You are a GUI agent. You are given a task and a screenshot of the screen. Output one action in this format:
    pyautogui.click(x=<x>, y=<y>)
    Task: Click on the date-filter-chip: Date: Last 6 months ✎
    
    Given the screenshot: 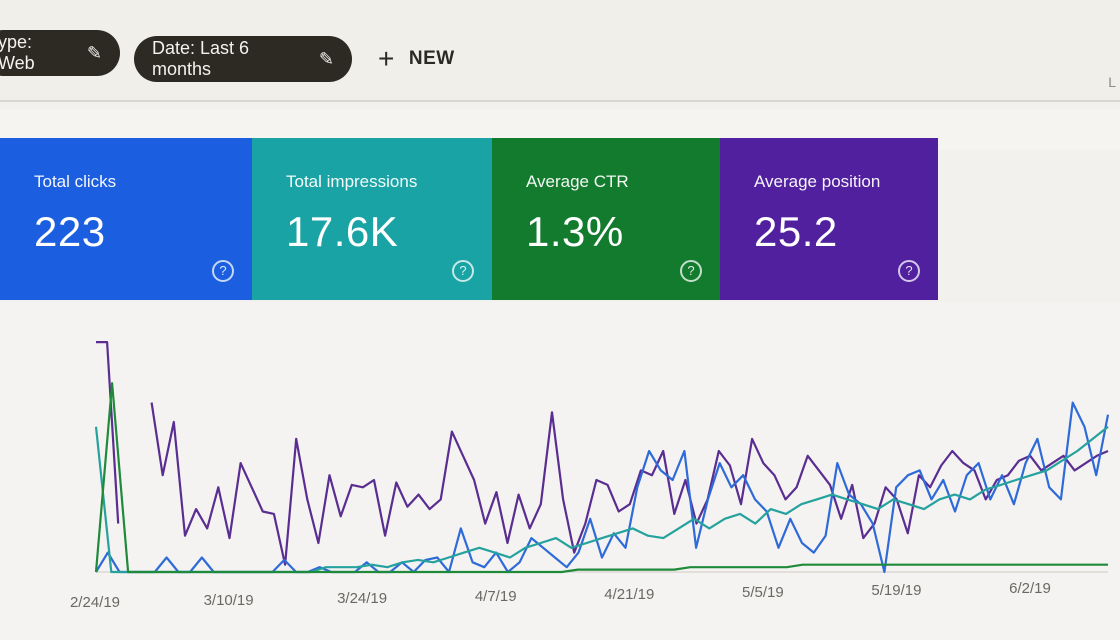 What is the action you would take?
    pyautogui.click(x=243, y=59)
    